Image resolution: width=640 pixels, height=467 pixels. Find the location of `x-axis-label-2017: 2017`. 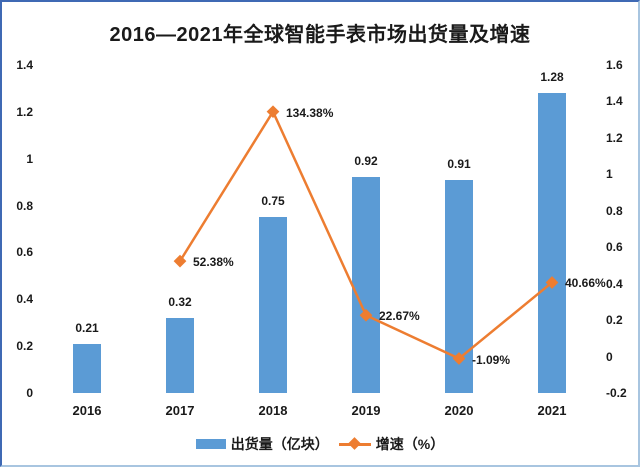

x-axis-label-2017: 2017 is located at coordinates (180, 410).